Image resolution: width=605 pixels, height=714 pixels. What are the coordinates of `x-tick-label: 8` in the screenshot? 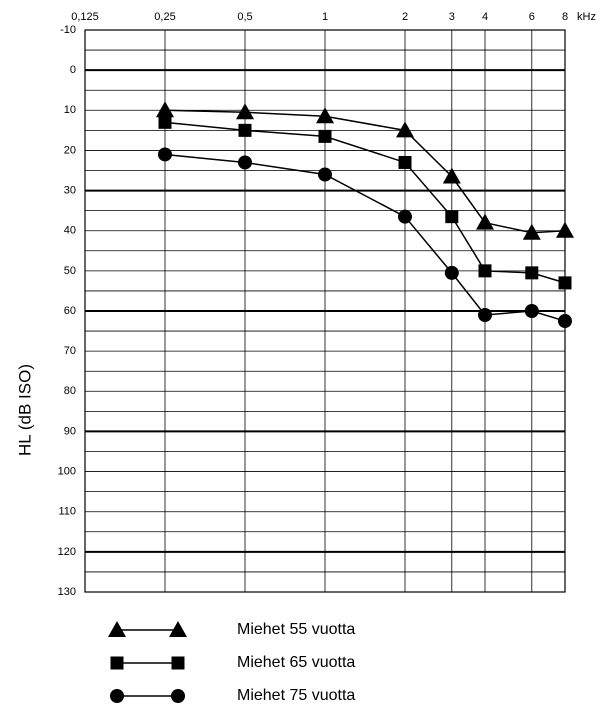 It's located at (565, 17).